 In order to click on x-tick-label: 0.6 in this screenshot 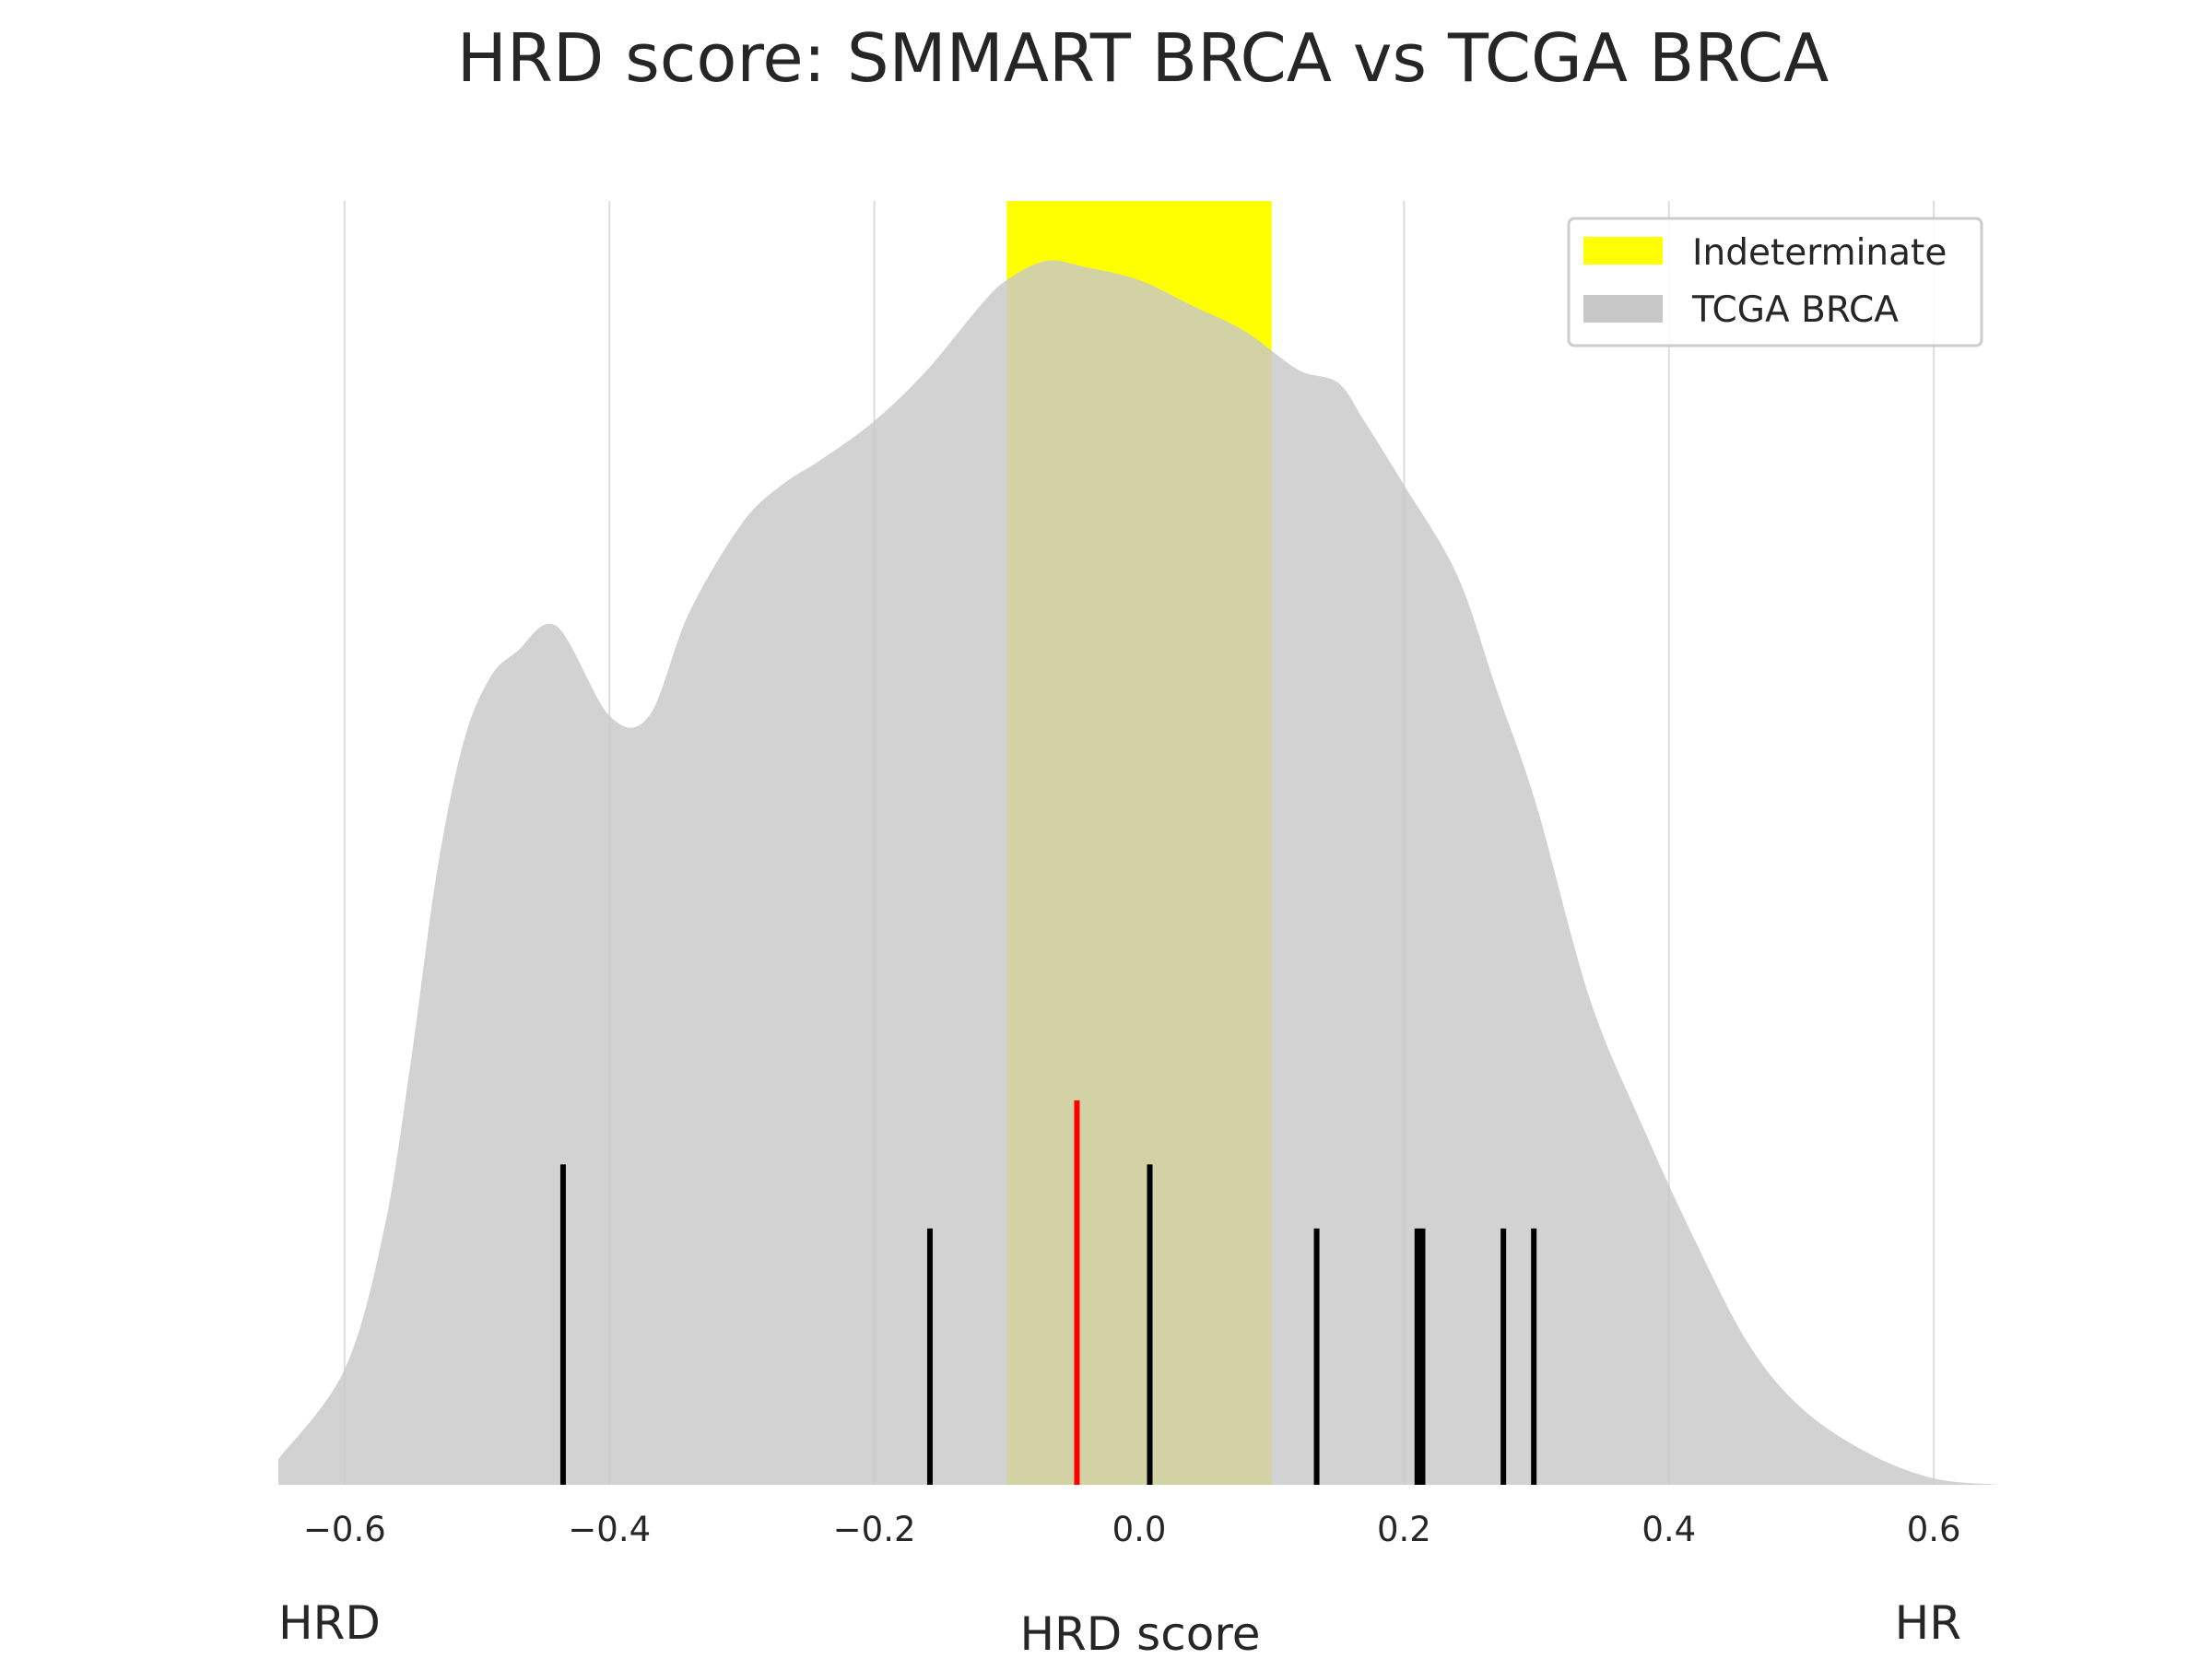, I will do `click(1934, 1529)`.